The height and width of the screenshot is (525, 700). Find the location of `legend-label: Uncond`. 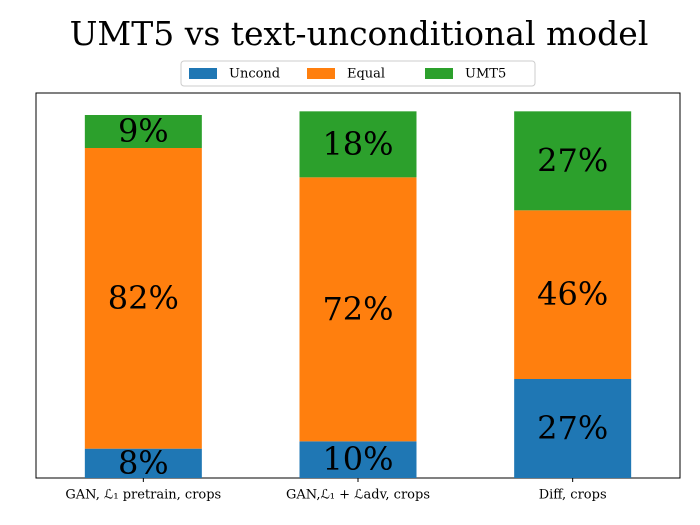

legend-label: Uncond is located at coordinates (254, 74).